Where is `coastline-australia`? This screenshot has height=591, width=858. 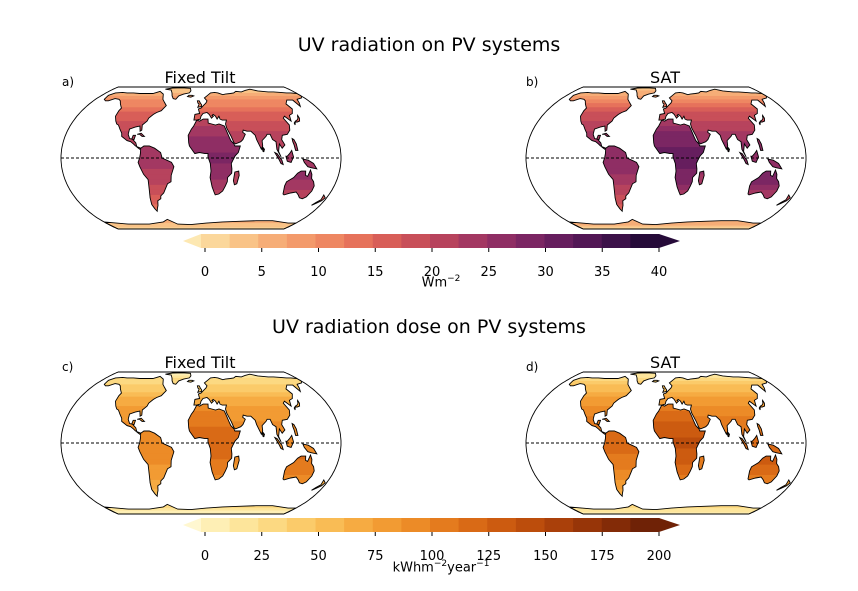 coastline-australia is located at coordinates (298, 184).